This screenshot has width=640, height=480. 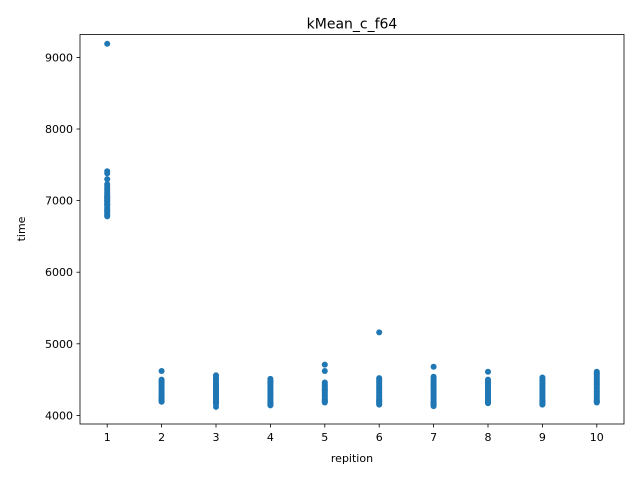 What do you see at coordinates (597, 437) in the screenshot?
I see `x-tick-label: 10` at bounding box center [597, 437].